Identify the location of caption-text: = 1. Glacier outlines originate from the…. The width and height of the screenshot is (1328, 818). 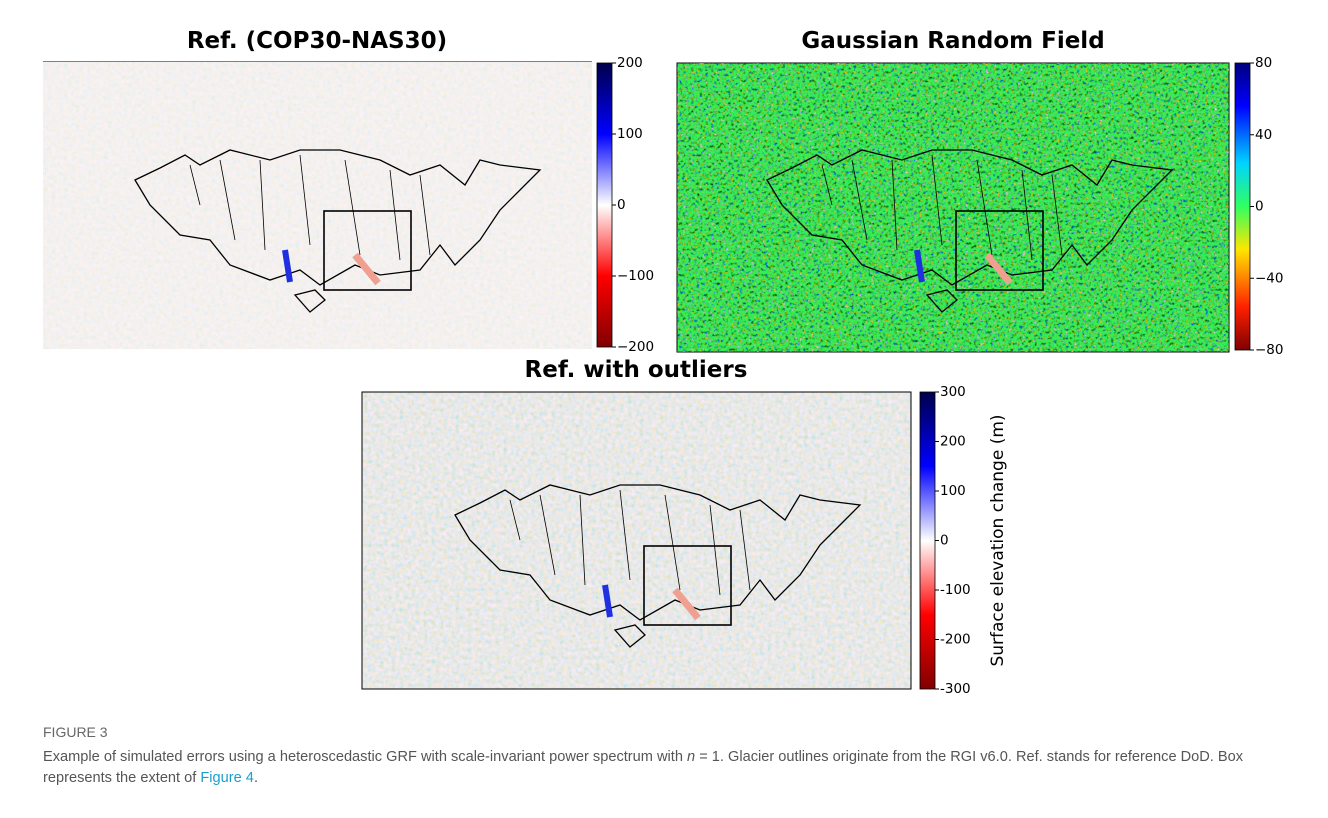
(643, 767).